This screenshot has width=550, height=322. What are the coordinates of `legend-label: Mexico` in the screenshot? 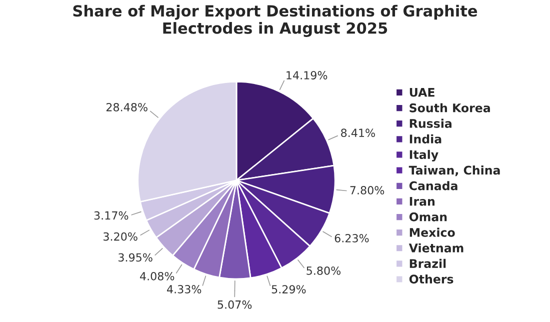 It's located at (432, 232).